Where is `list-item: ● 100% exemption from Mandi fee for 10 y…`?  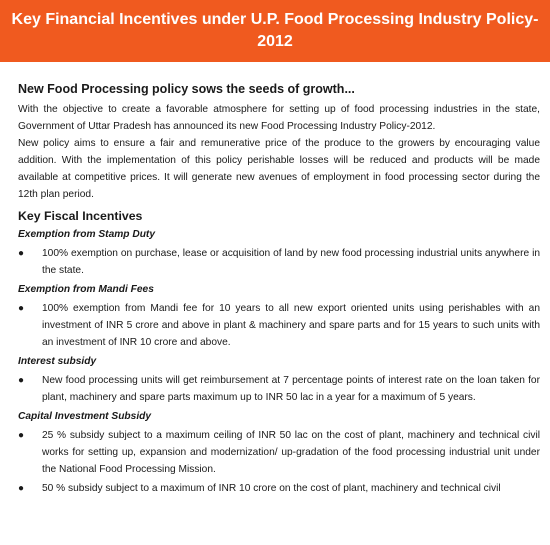
list-item: ● 100% exemption from Mandi fee for 10 y… is located at coordinates (279, 325).